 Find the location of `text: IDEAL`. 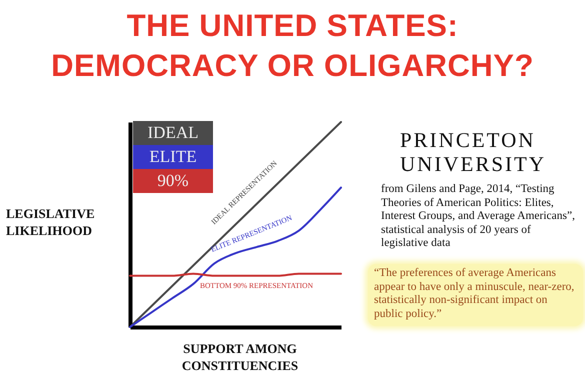

text: IDEAL is located at coordinates (173, 133).